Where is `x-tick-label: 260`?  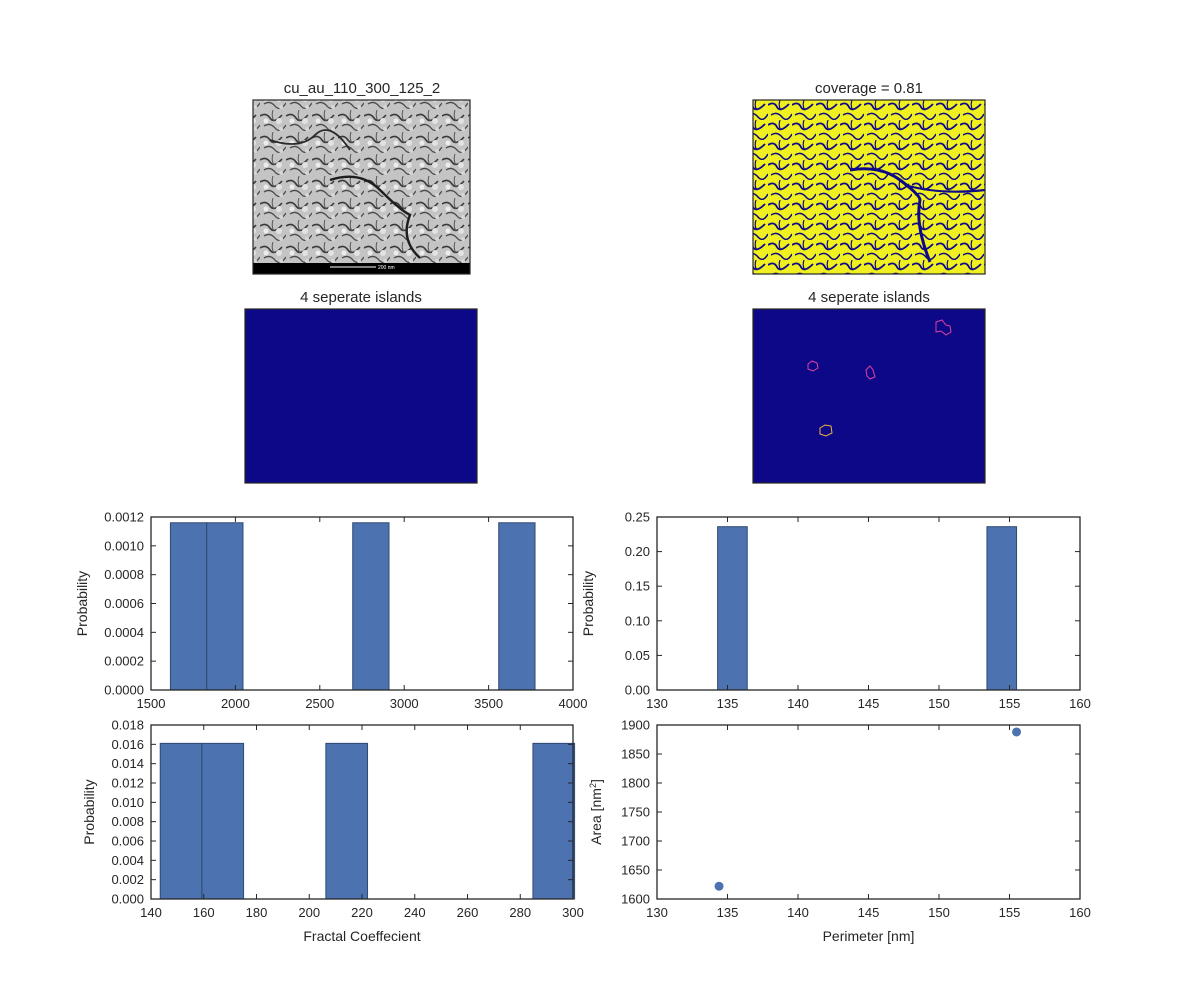
x-tick-label: 260 is located at coordinates (468, 912).